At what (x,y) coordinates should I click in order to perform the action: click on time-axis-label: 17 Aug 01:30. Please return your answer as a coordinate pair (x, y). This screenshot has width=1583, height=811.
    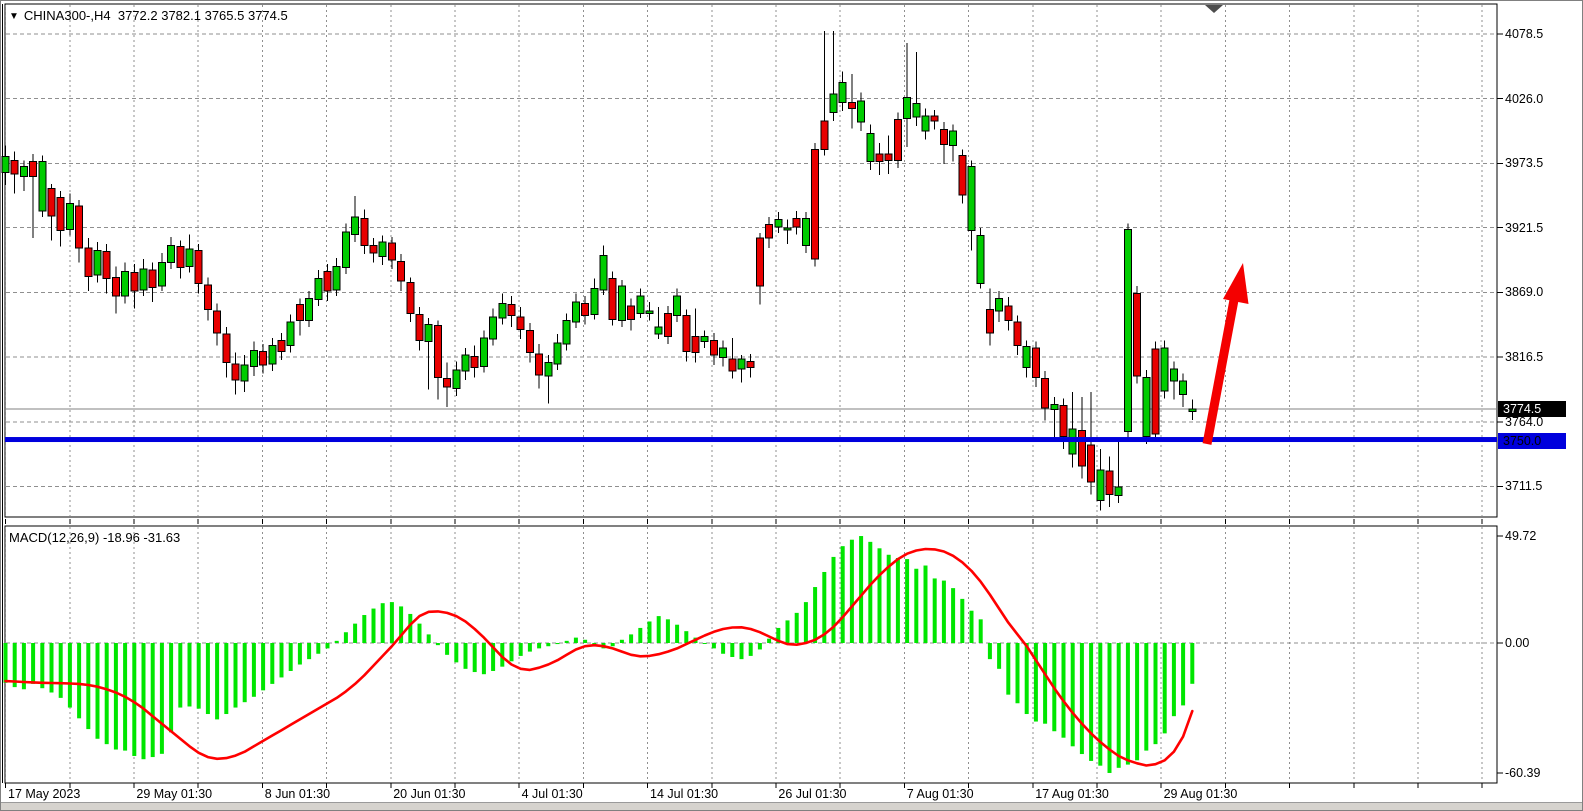
    Looking at the image, I should click on (1072, 794).